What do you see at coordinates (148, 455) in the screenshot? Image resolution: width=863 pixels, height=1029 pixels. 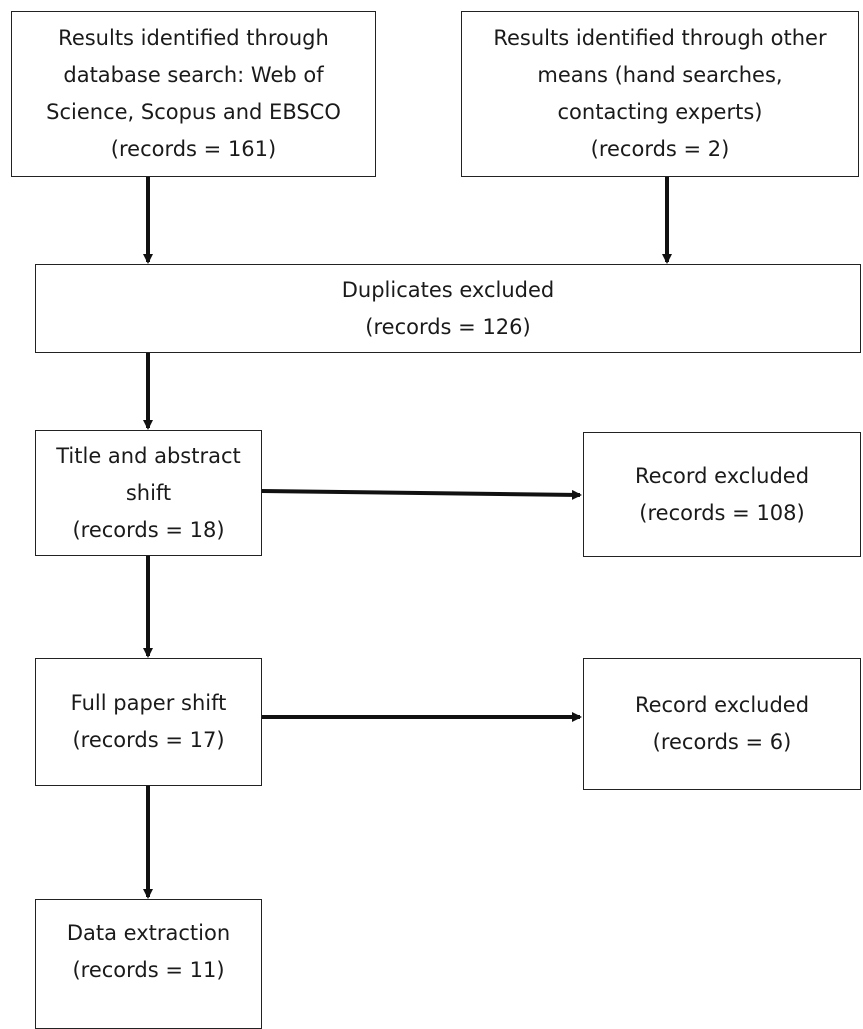 I see `title-abstract-line-1: Title and abstract` at bounding box center [148, 455].